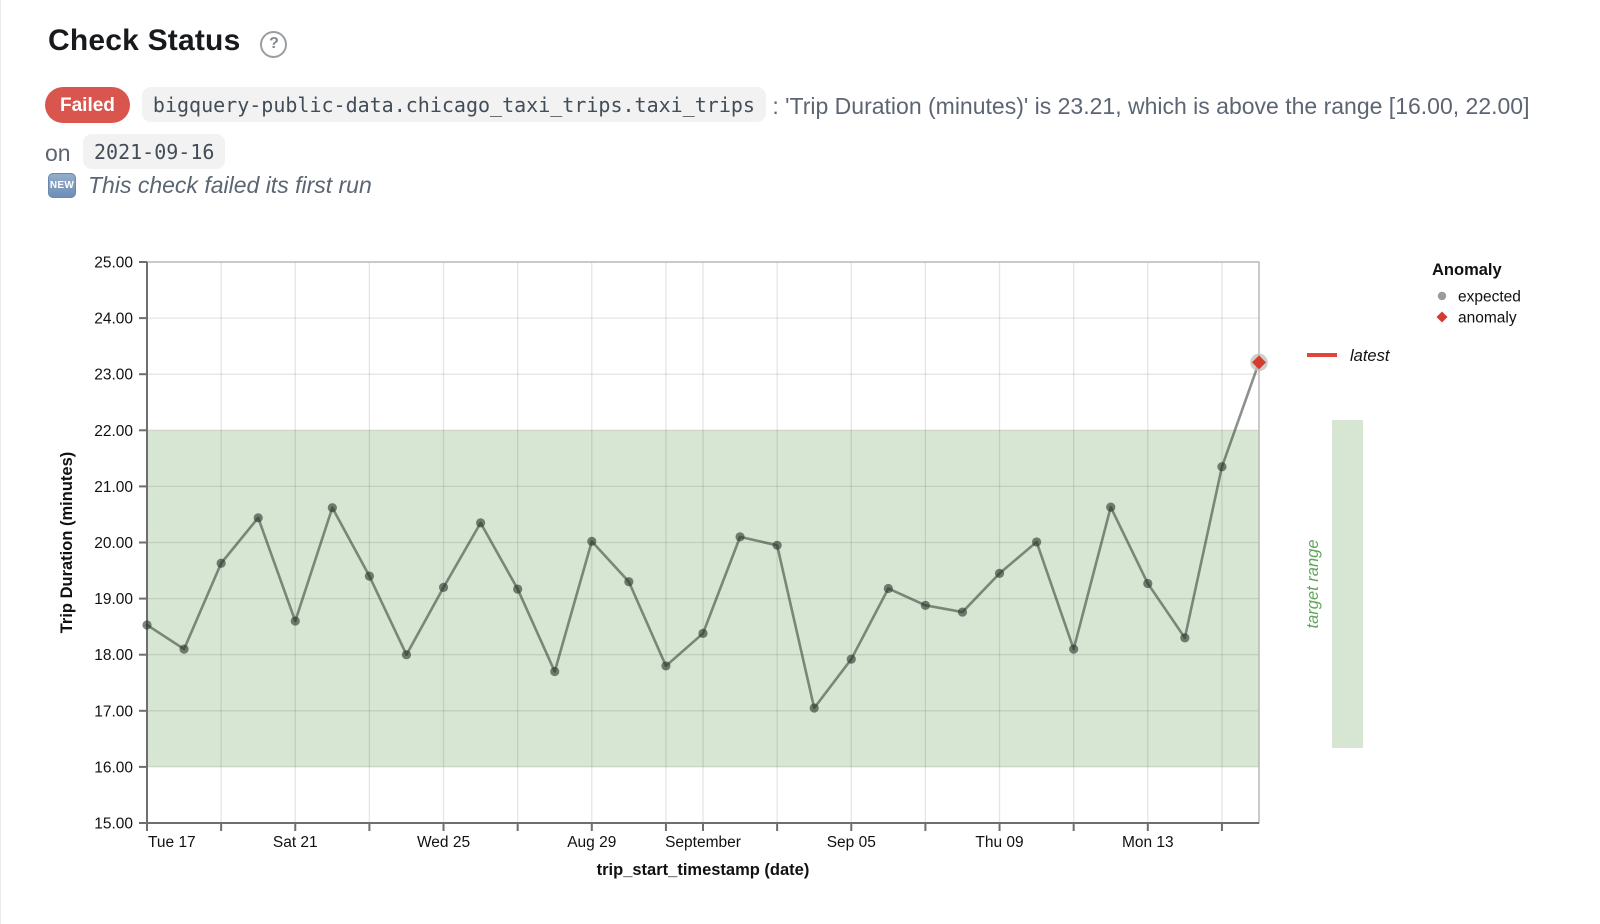 The height and width of the screenshot is (924, 1600). I want to click on anomaly-diamond-icon, so click(1259, 362).